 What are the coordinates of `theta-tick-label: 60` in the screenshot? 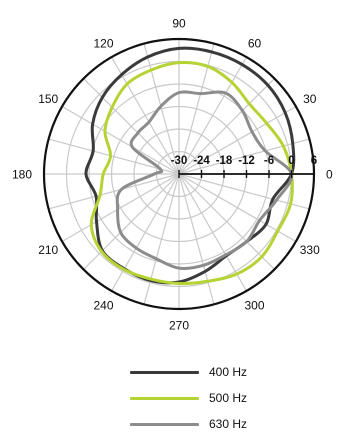 It's located at (255, 44).